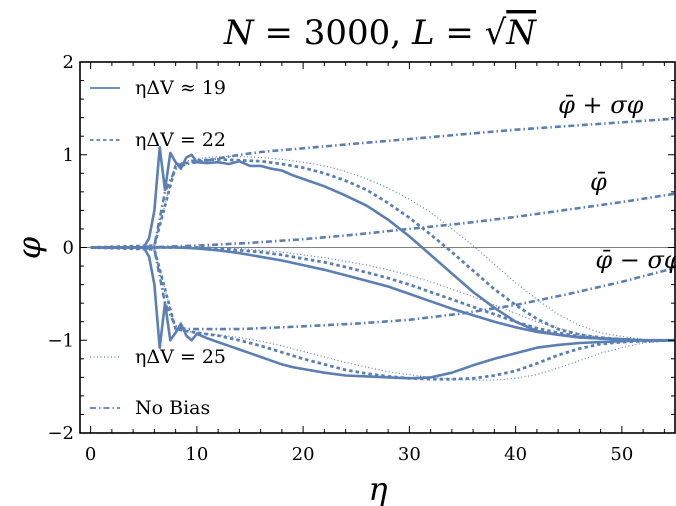 The height and width of the screenshot is (506, 676). I want to click on x-tick-label: 50, so click(621, 454).